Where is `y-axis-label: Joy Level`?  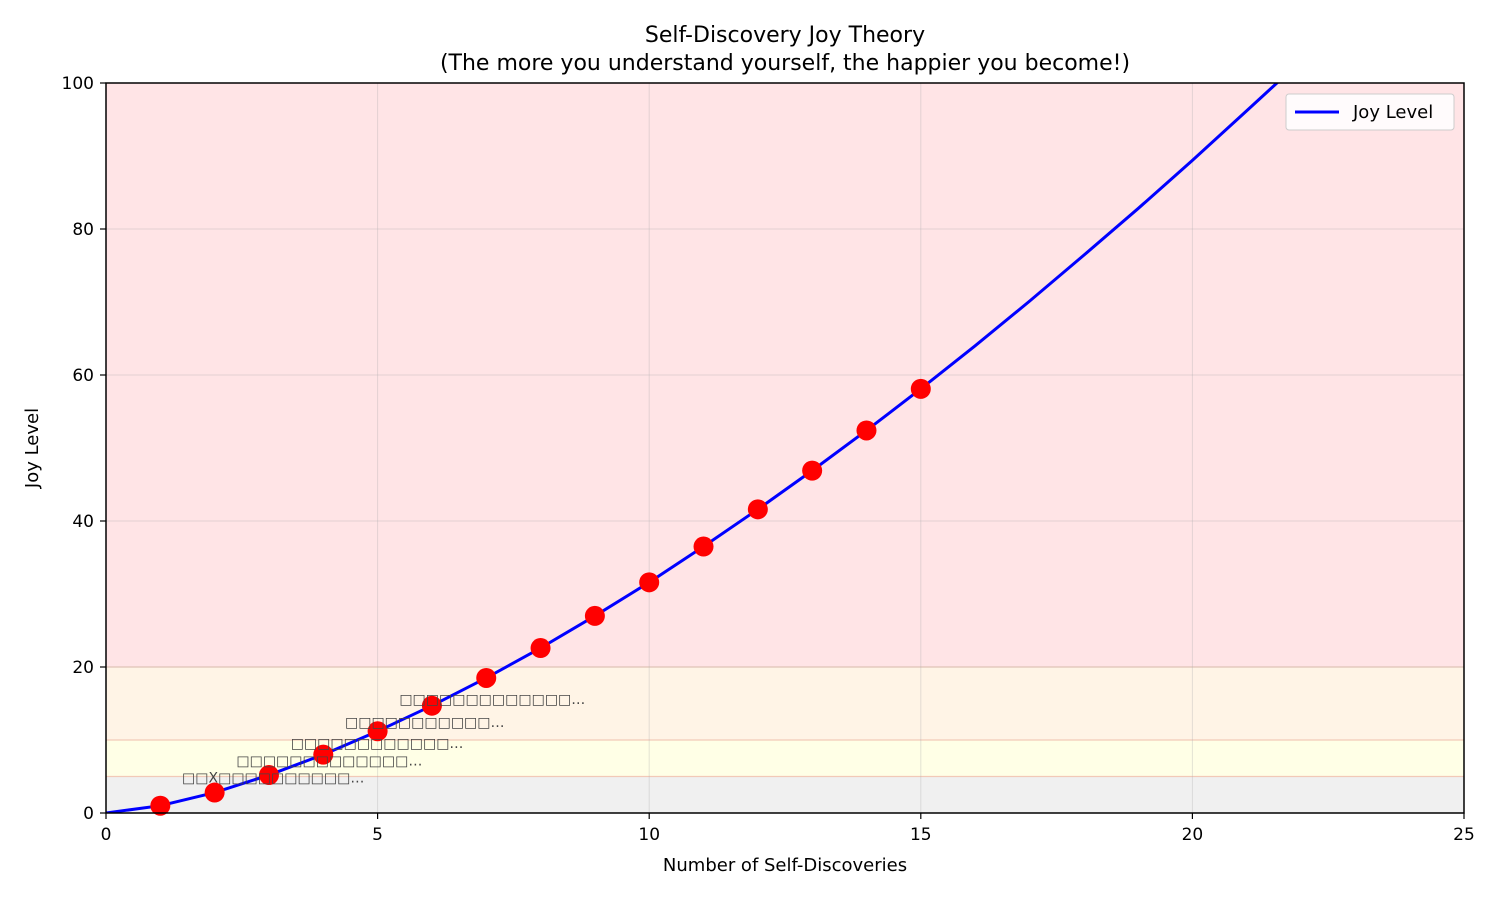
y-axis-label: Joy Level is located at coordinates (32, 448).